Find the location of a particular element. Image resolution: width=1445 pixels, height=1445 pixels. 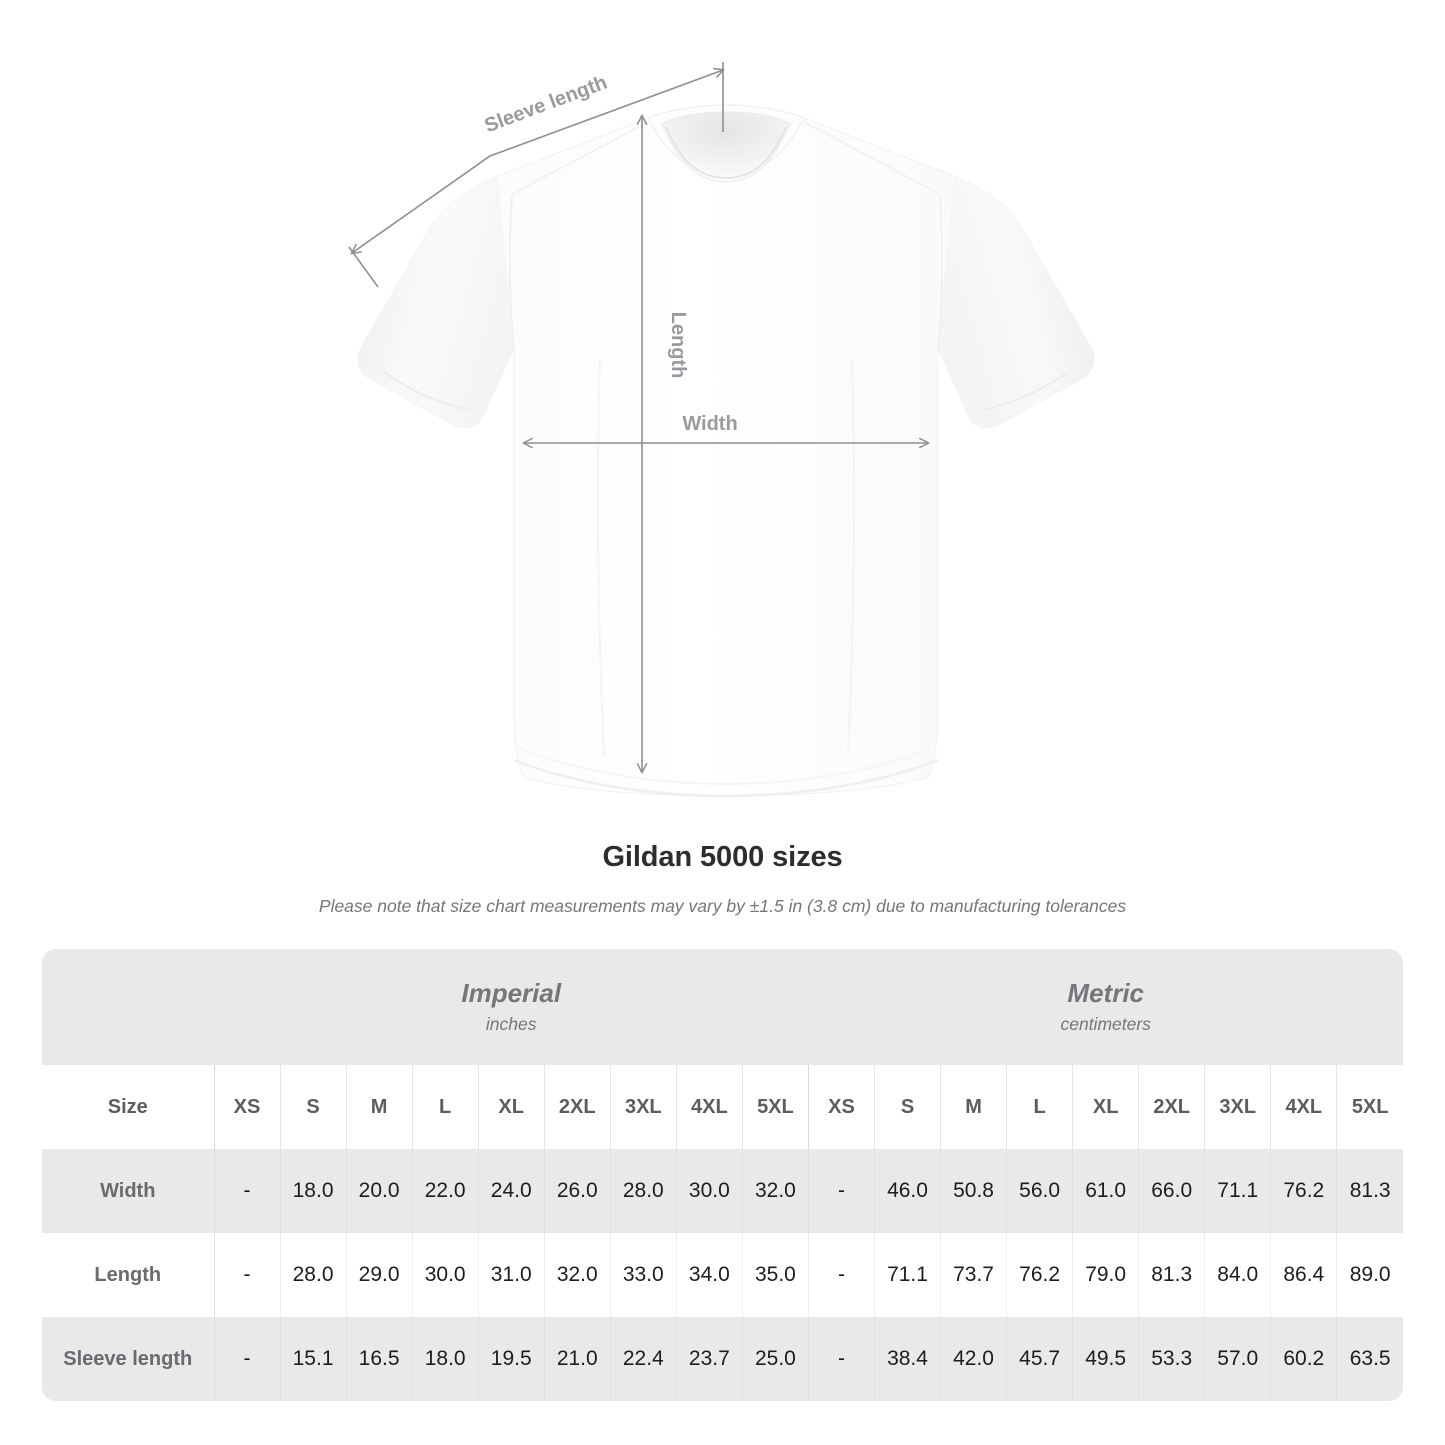

unit-banner-row: Imperial inches Metric centimeters is located at coordinates (722, 1007).